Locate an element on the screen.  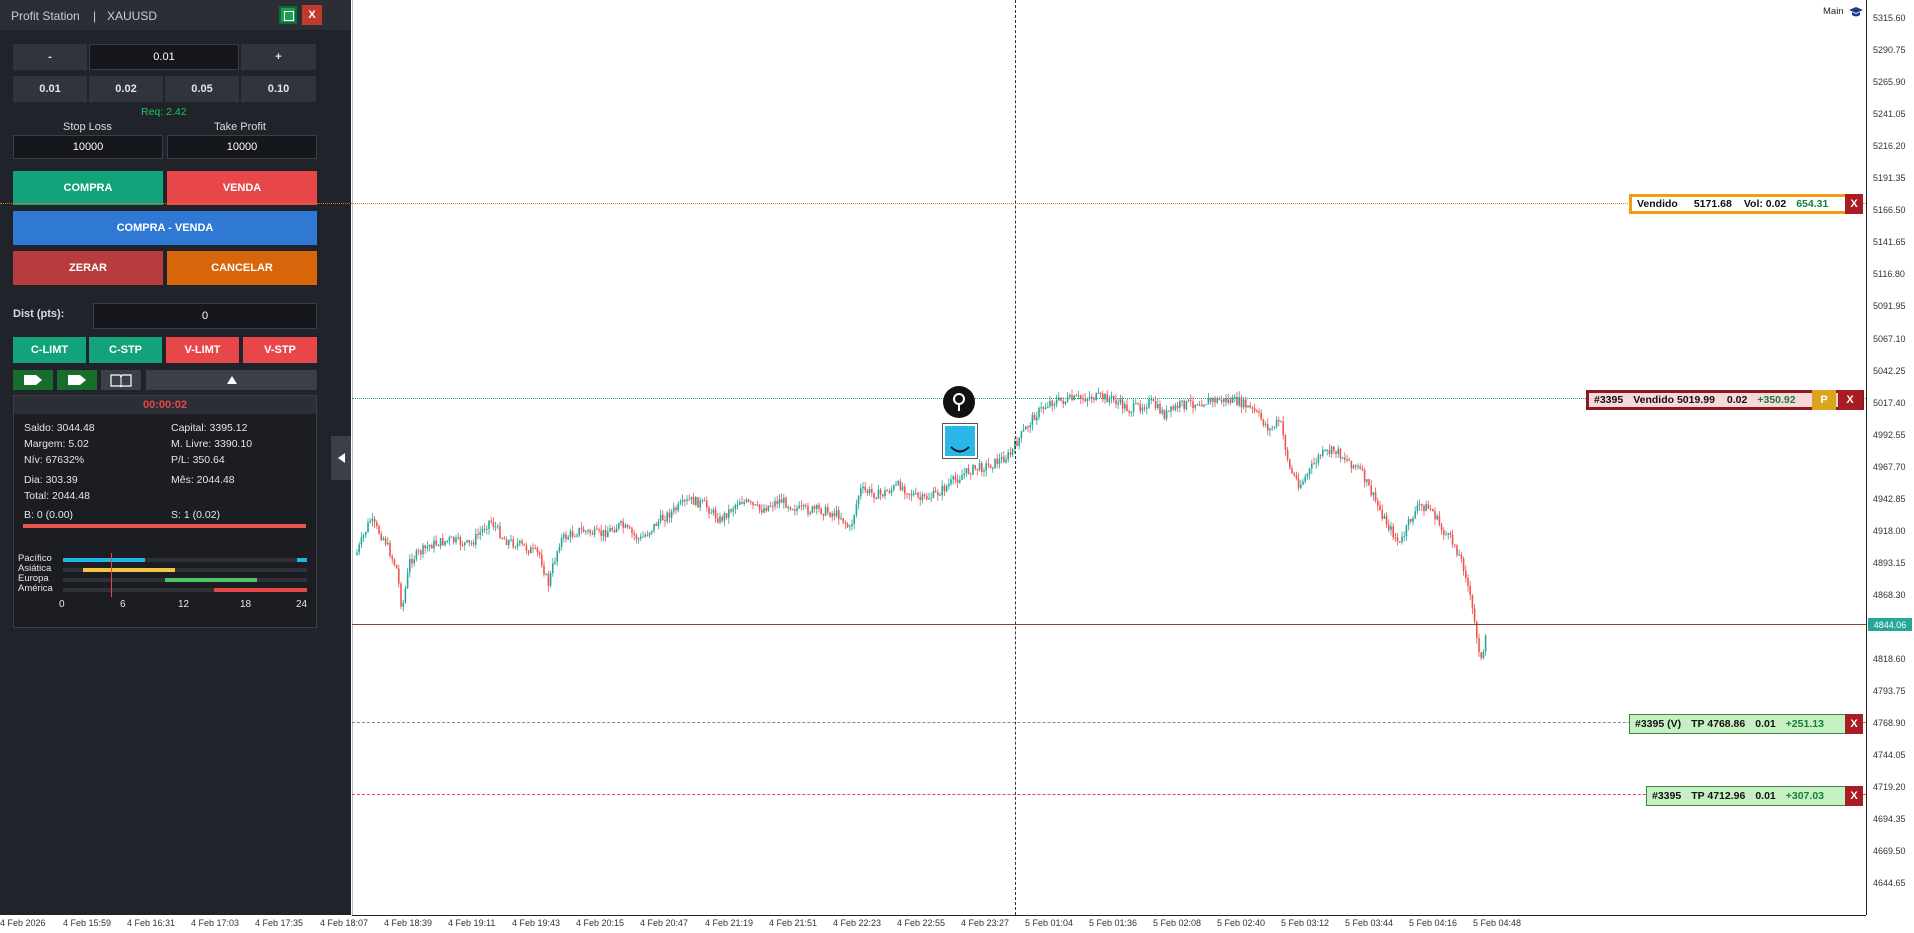
position-close-button: X is located at coordinates (1850, 400).